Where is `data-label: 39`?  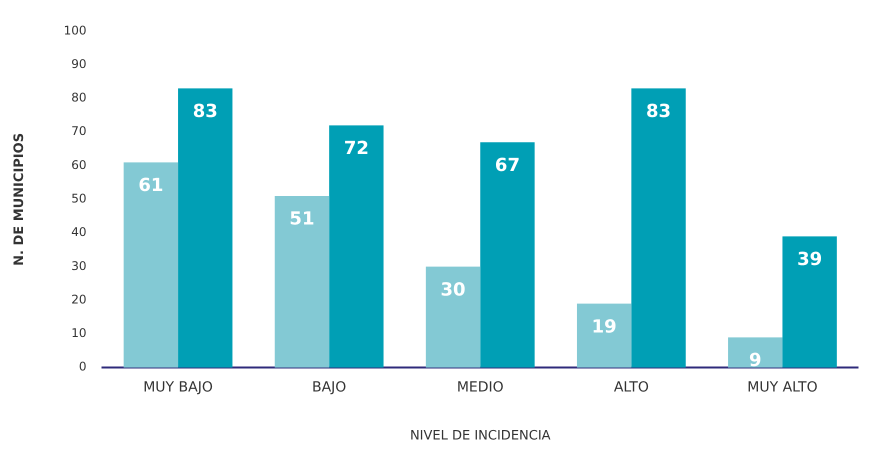
data-label: 39 is located at coordinates (809, 259).